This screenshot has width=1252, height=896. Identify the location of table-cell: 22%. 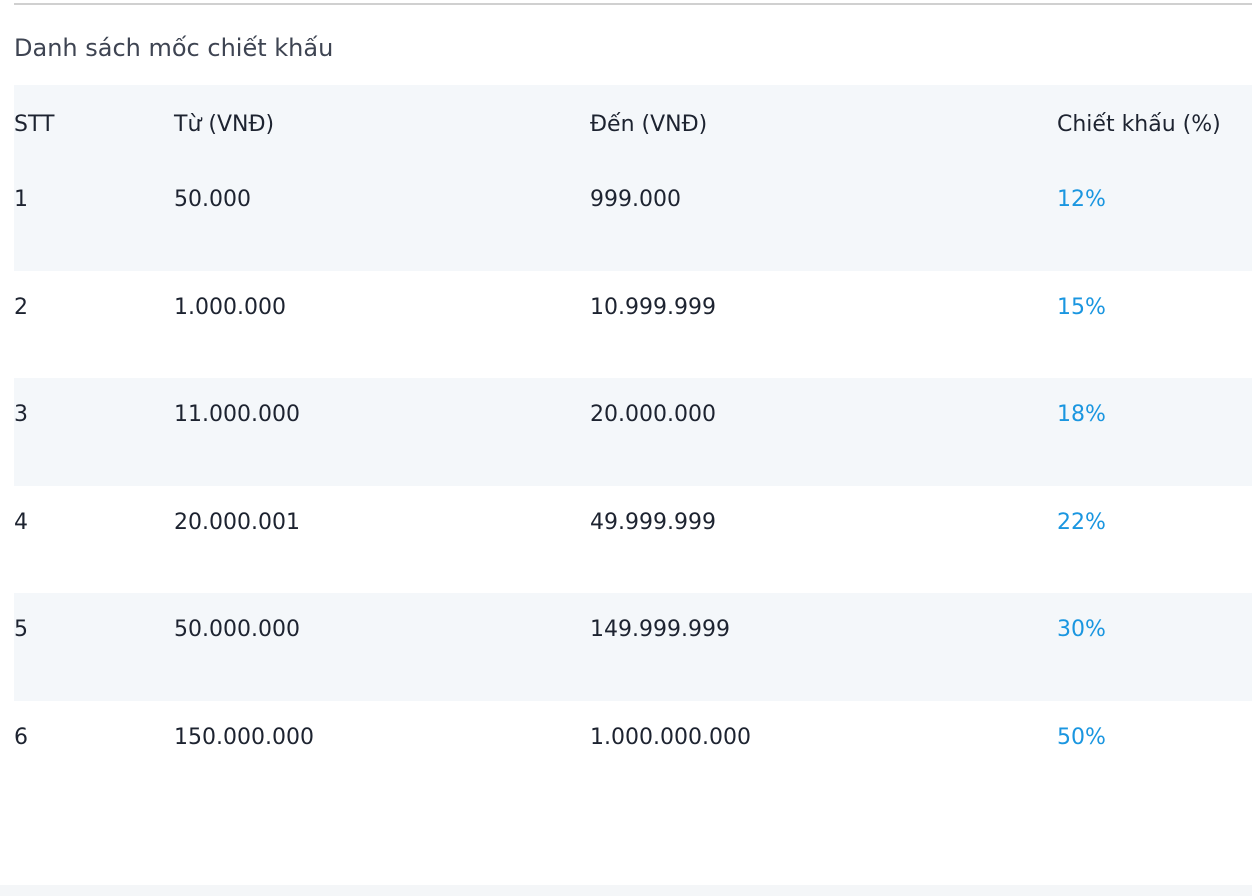
(1081, 522).